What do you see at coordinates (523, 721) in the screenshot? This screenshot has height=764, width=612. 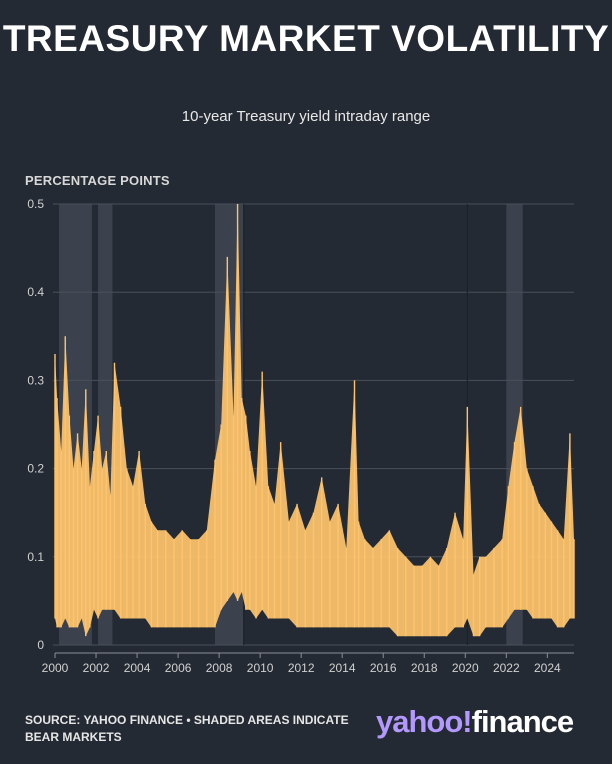 I see `logo-finance-text: finance` at bounding box center [523, 721].